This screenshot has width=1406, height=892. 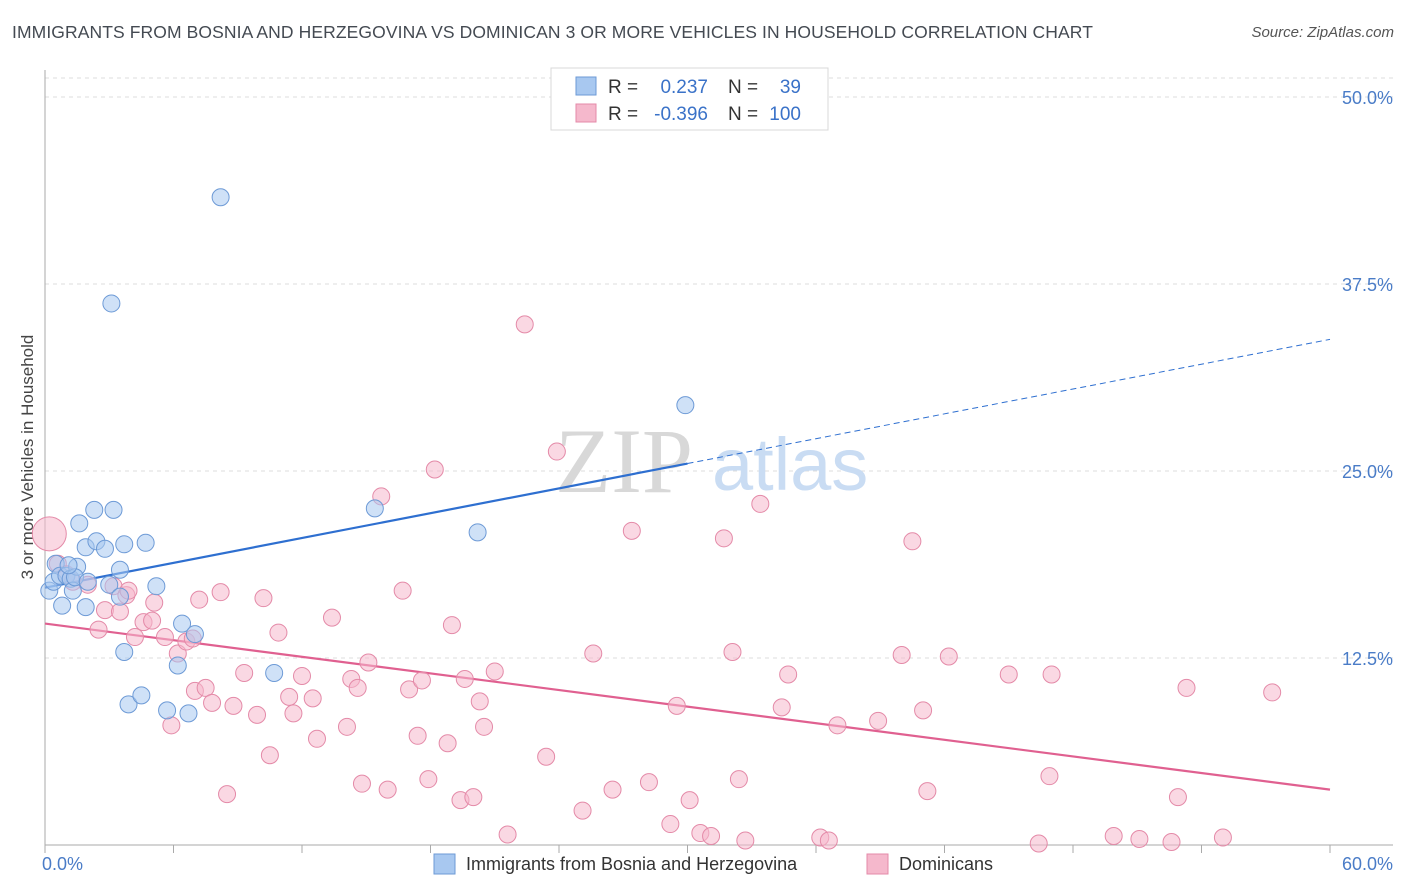 I want to click on legend-n-label-bosnia: N =, so click(x=743, y=87).